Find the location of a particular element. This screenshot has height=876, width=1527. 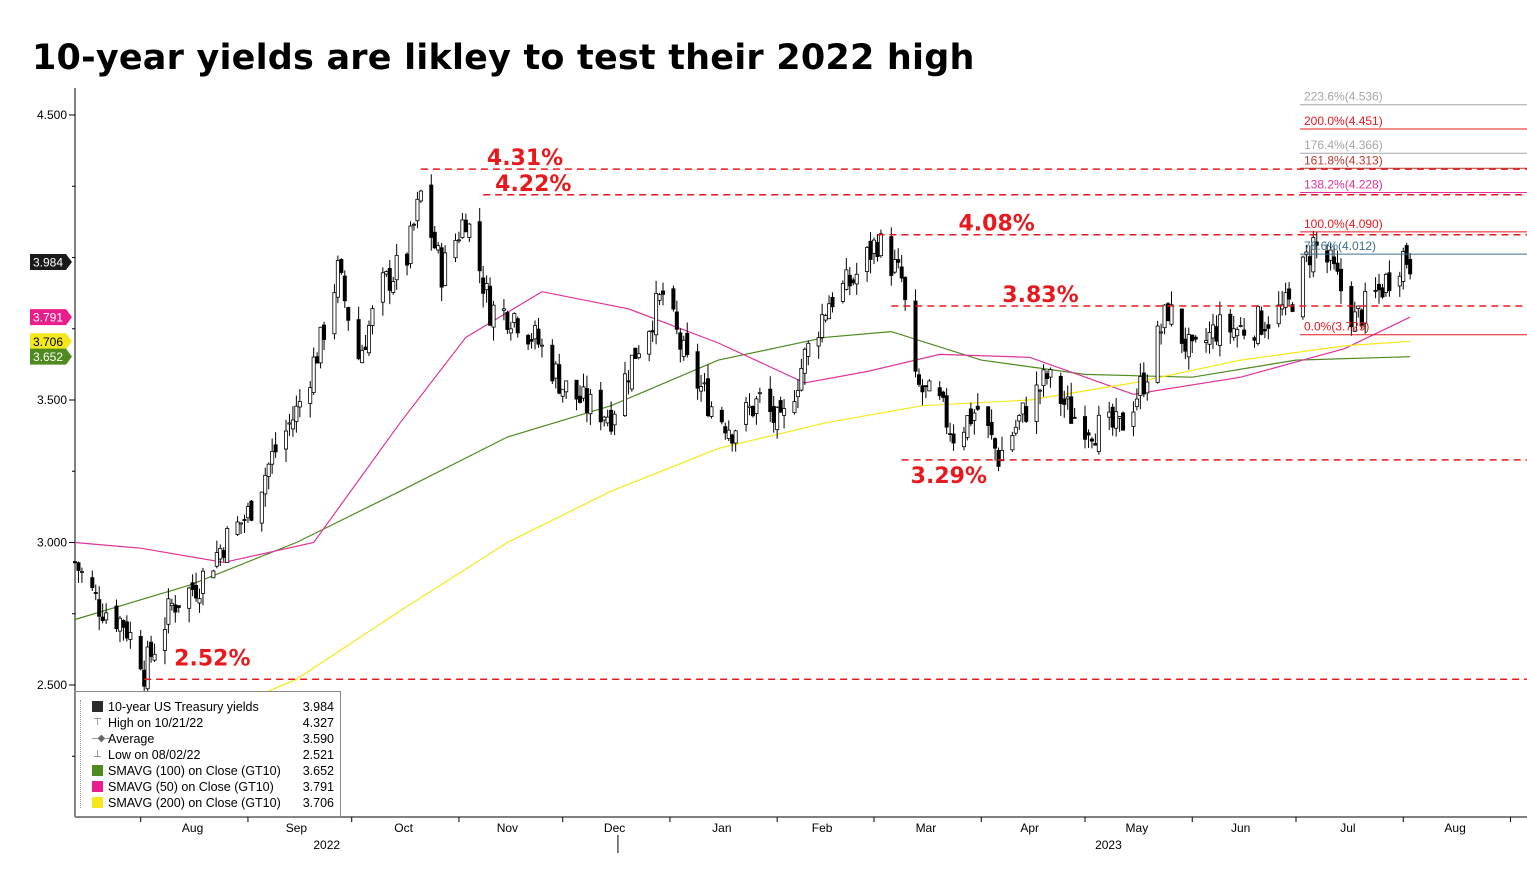

legend-value: 3.706 is located at coordinates (318, 803).